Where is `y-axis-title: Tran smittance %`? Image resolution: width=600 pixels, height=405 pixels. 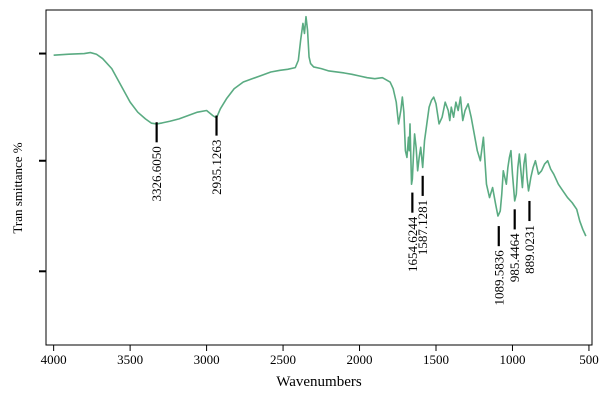
y-axis-title: Tran smittance % is located at coordinates (17, 187).